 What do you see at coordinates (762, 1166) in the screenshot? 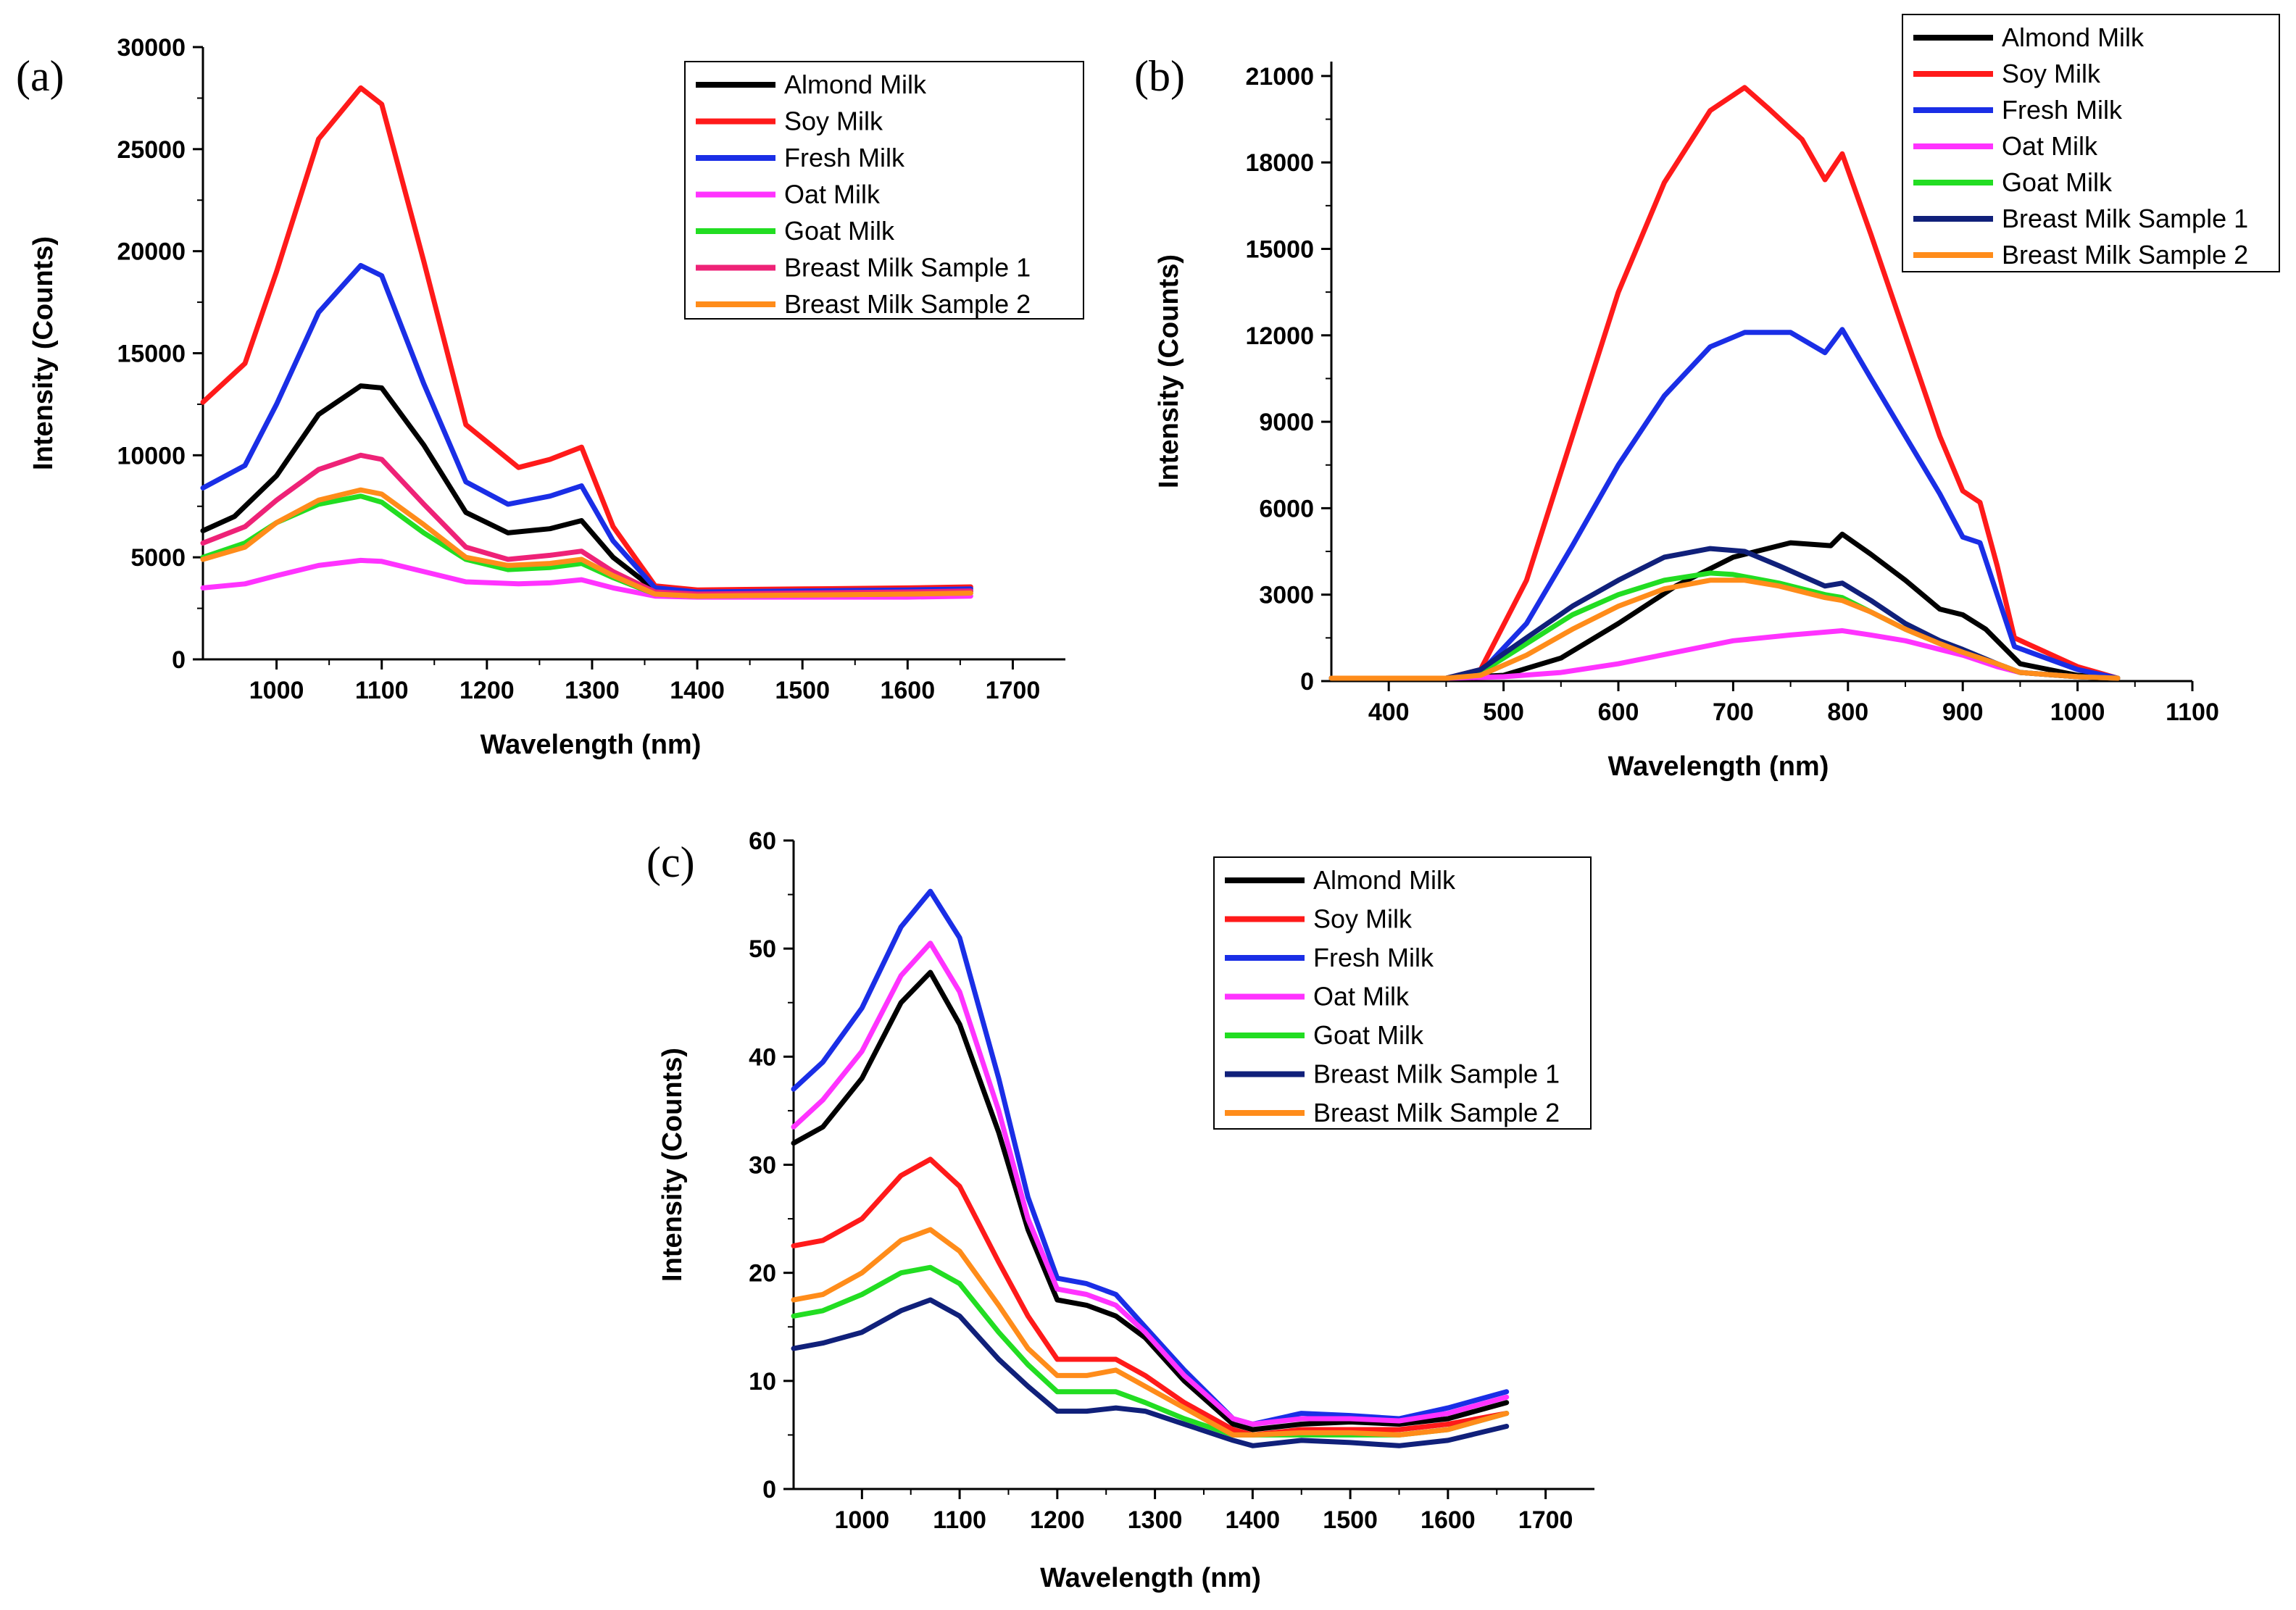
I see `y-tick-label: 30` at bounding box center [762, 1166].